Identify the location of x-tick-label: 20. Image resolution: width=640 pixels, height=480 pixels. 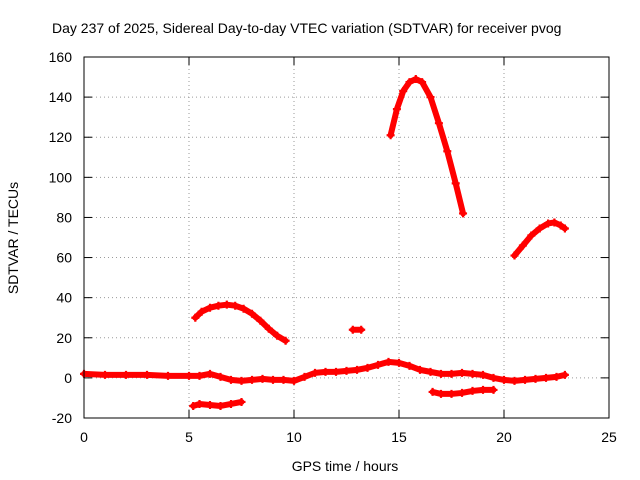
(504, 437).